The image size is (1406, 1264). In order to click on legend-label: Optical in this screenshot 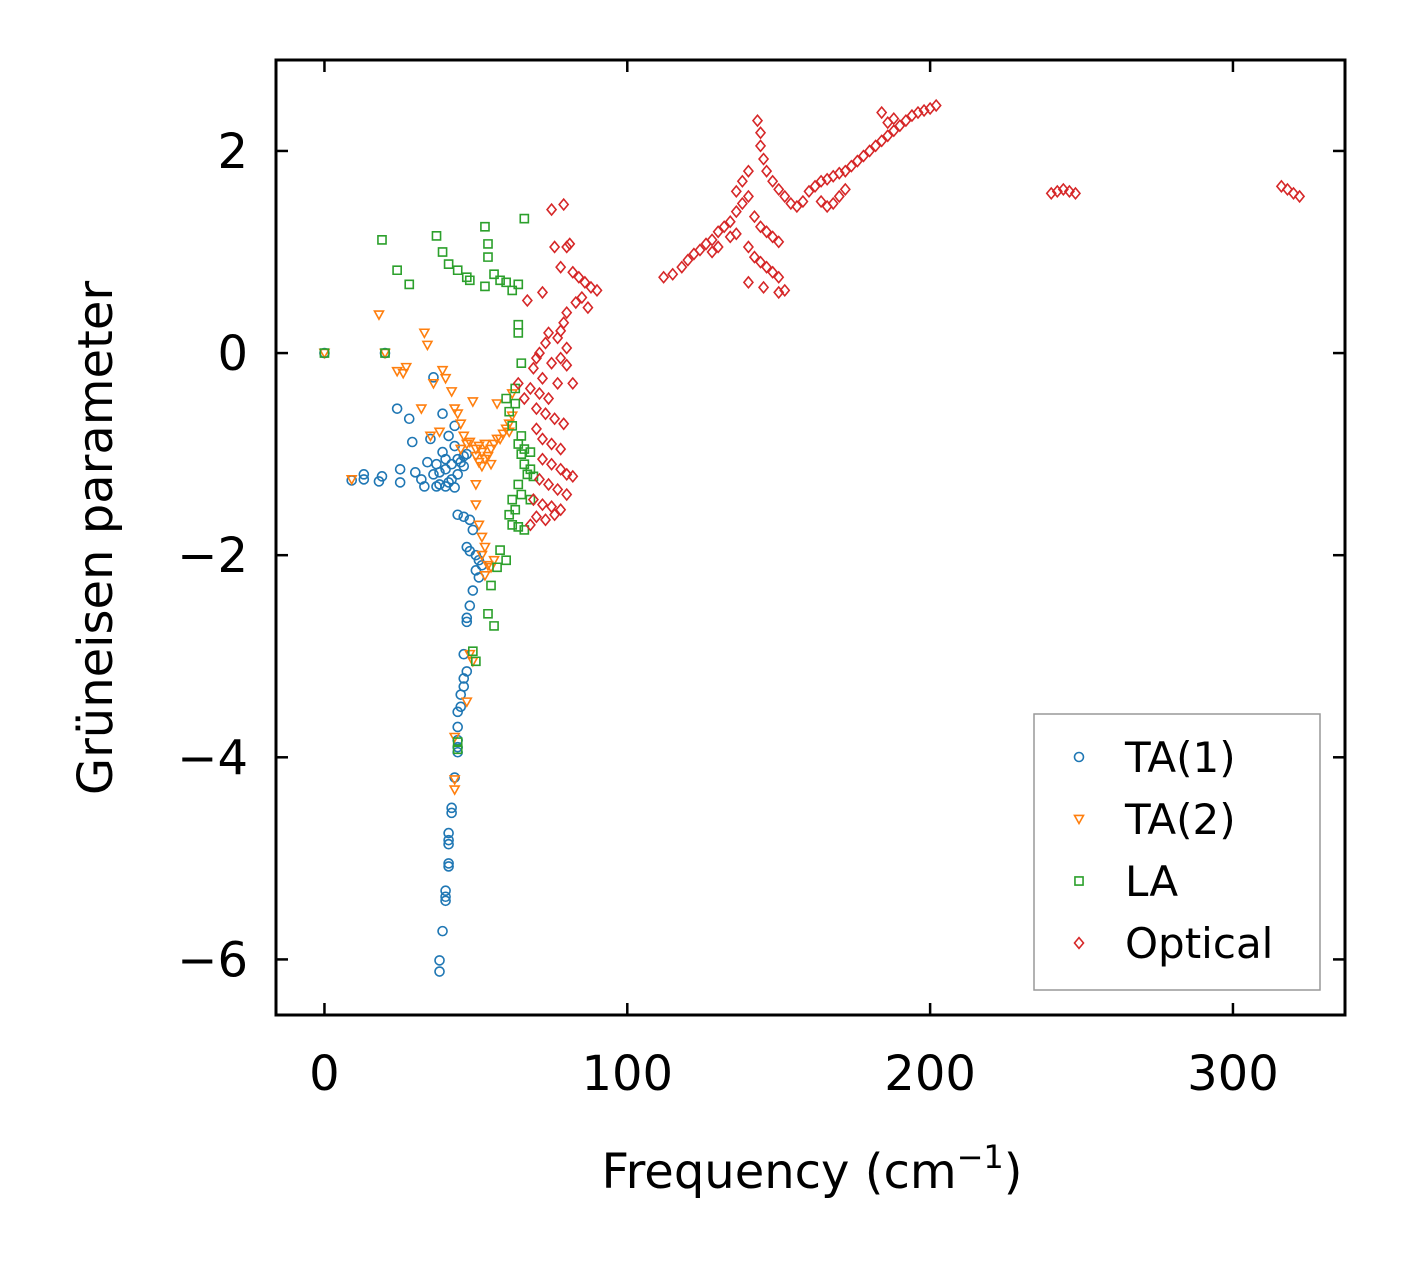, I will do `click(1199, 943)`.